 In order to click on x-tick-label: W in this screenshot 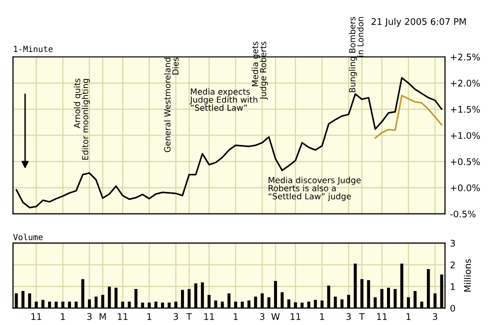, I will do `click(275, 316)`.